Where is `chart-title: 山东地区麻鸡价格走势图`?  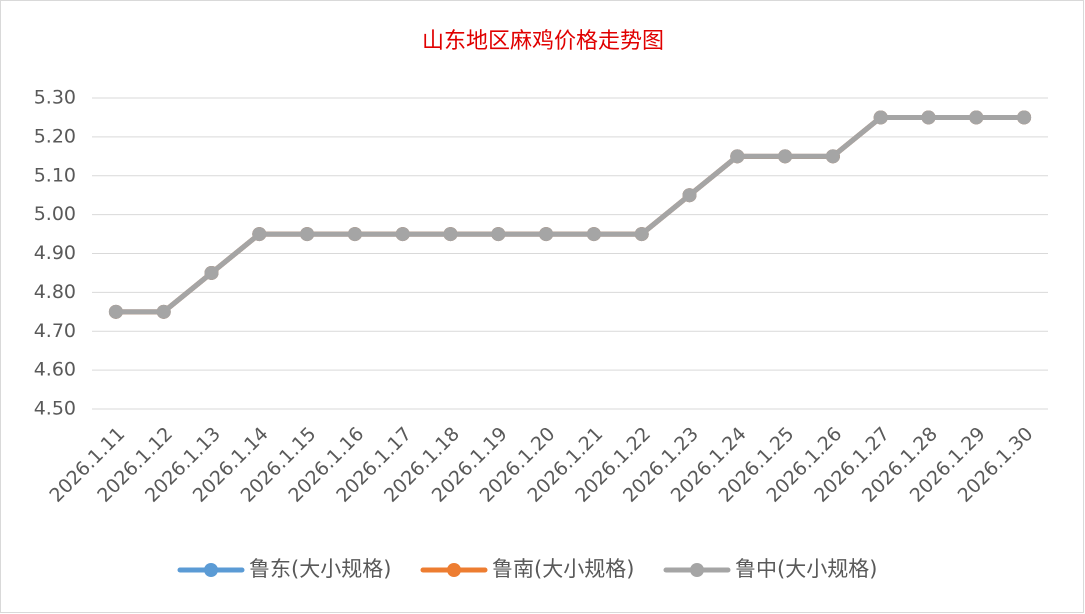 chart-title: 山东地区麻鸡价格走势图 is located at coordinates (543, 41).